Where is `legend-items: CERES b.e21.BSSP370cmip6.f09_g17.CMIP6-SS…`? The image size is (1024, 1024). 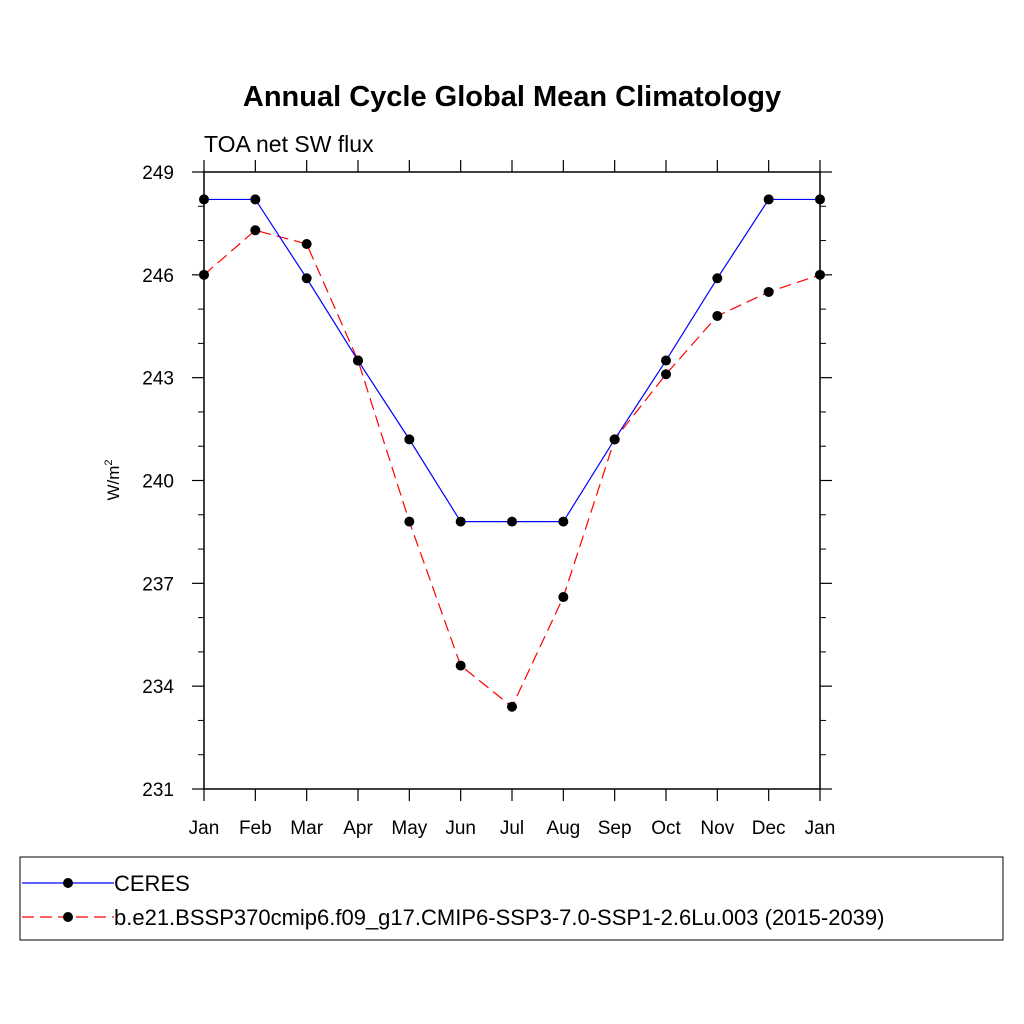
legend-items: CERES b.e21.BSSP370cmip6.f09_g17.CMIP6-SS… is located at coordinates (453, 900).